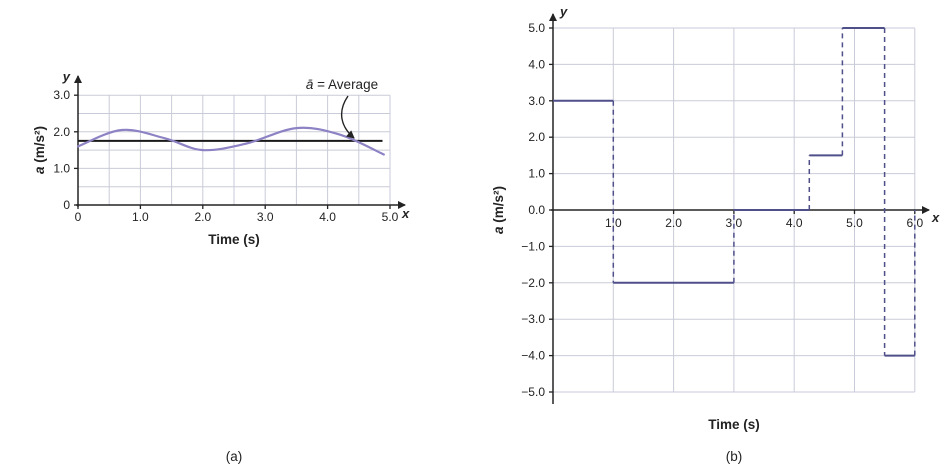  What do you see at coordinates (342, 84) in the screenshot?
I see `average-annotation: ā = Average` at bounding box center [342, 84].